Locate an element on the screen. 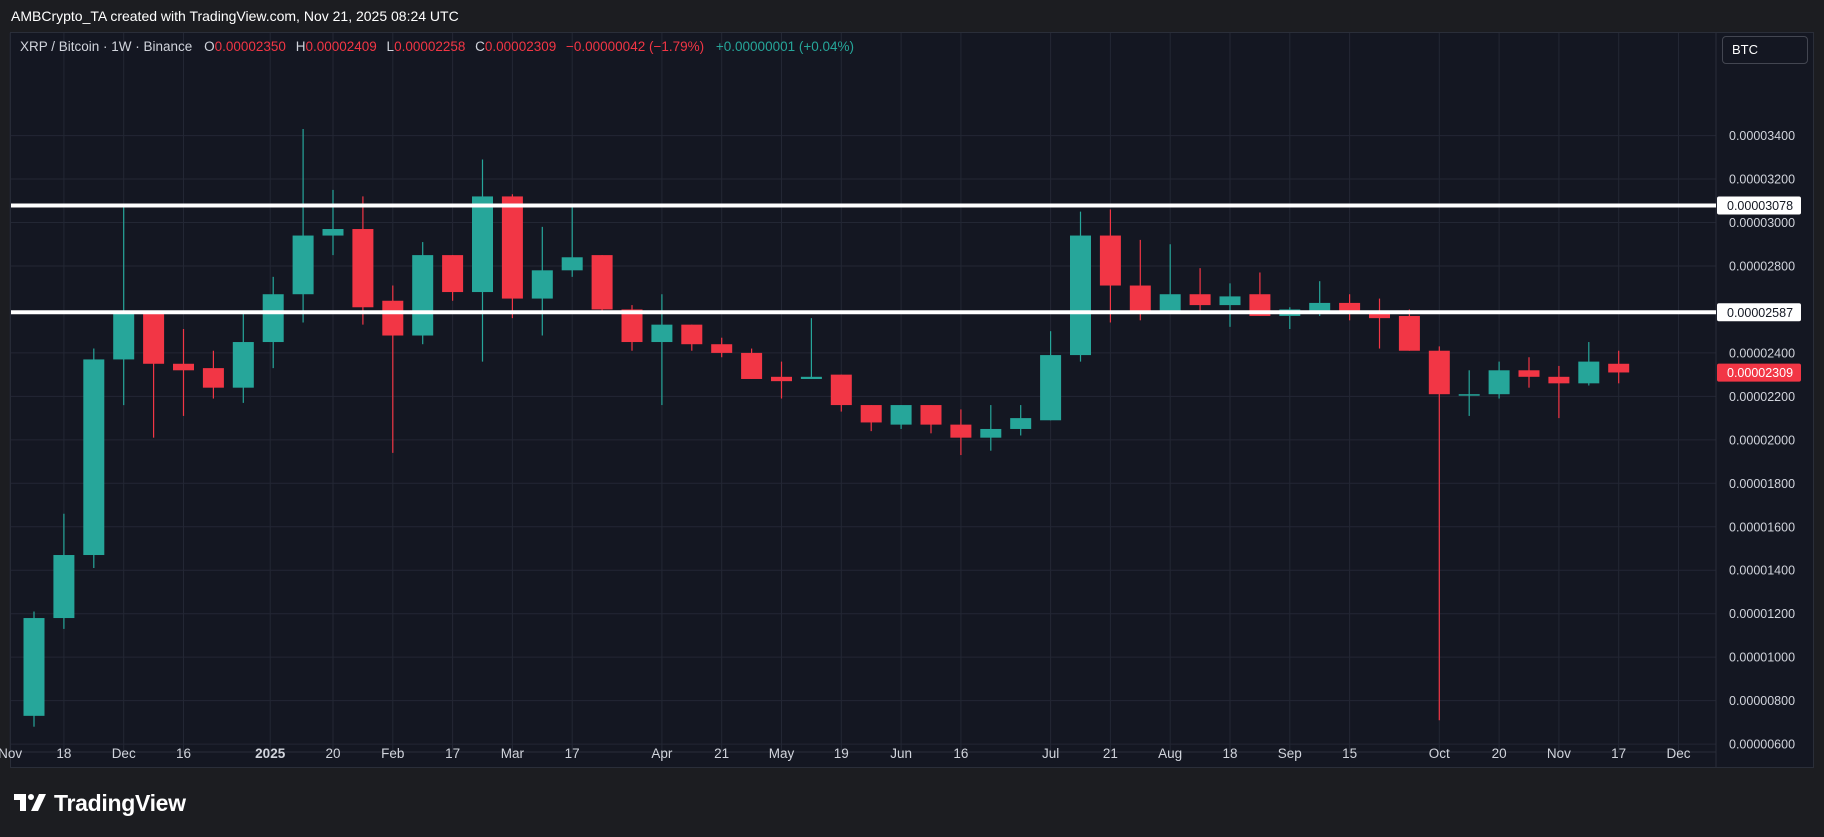  last-price-label: 0.00002309 is located at coordinates (1760, 373).